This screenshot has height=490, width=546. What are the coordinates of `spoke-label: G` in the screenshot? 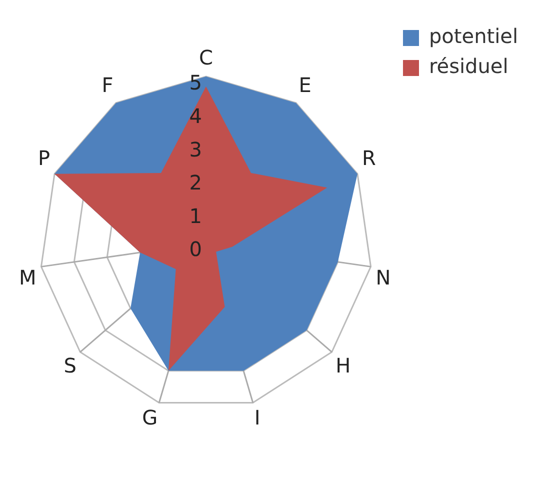 It's located at (150, 418).